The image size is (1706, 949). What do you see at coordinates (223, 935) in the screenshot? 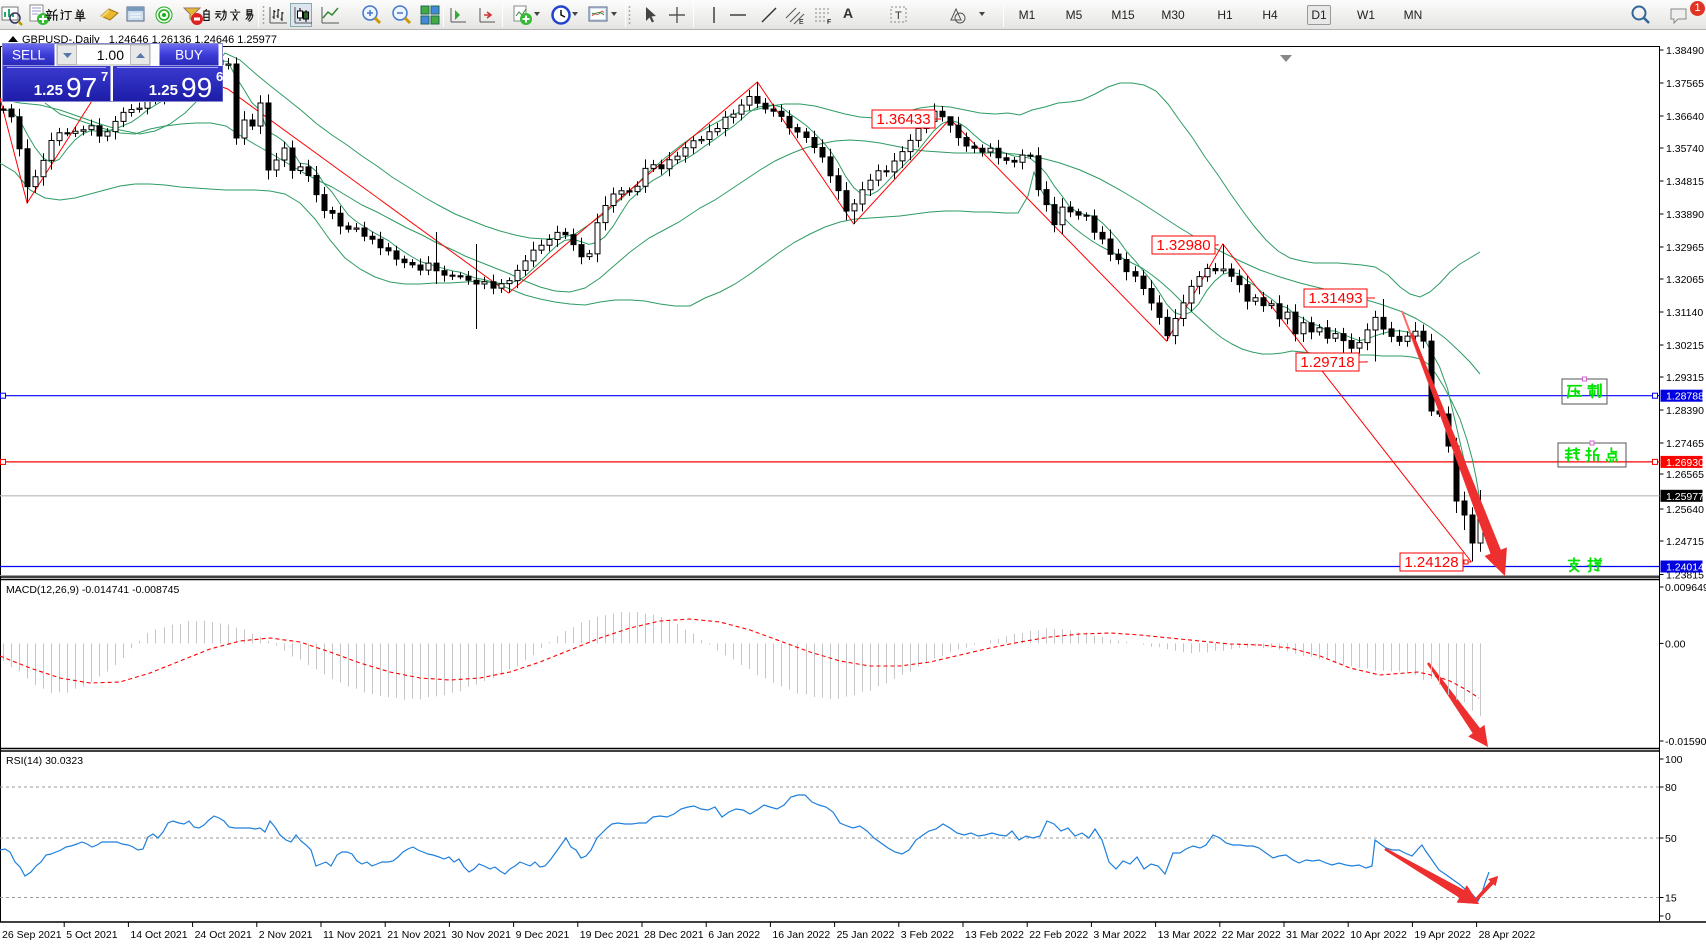
I see `svg-text: 24 Oct 2021` at bounding box center [223, 935].